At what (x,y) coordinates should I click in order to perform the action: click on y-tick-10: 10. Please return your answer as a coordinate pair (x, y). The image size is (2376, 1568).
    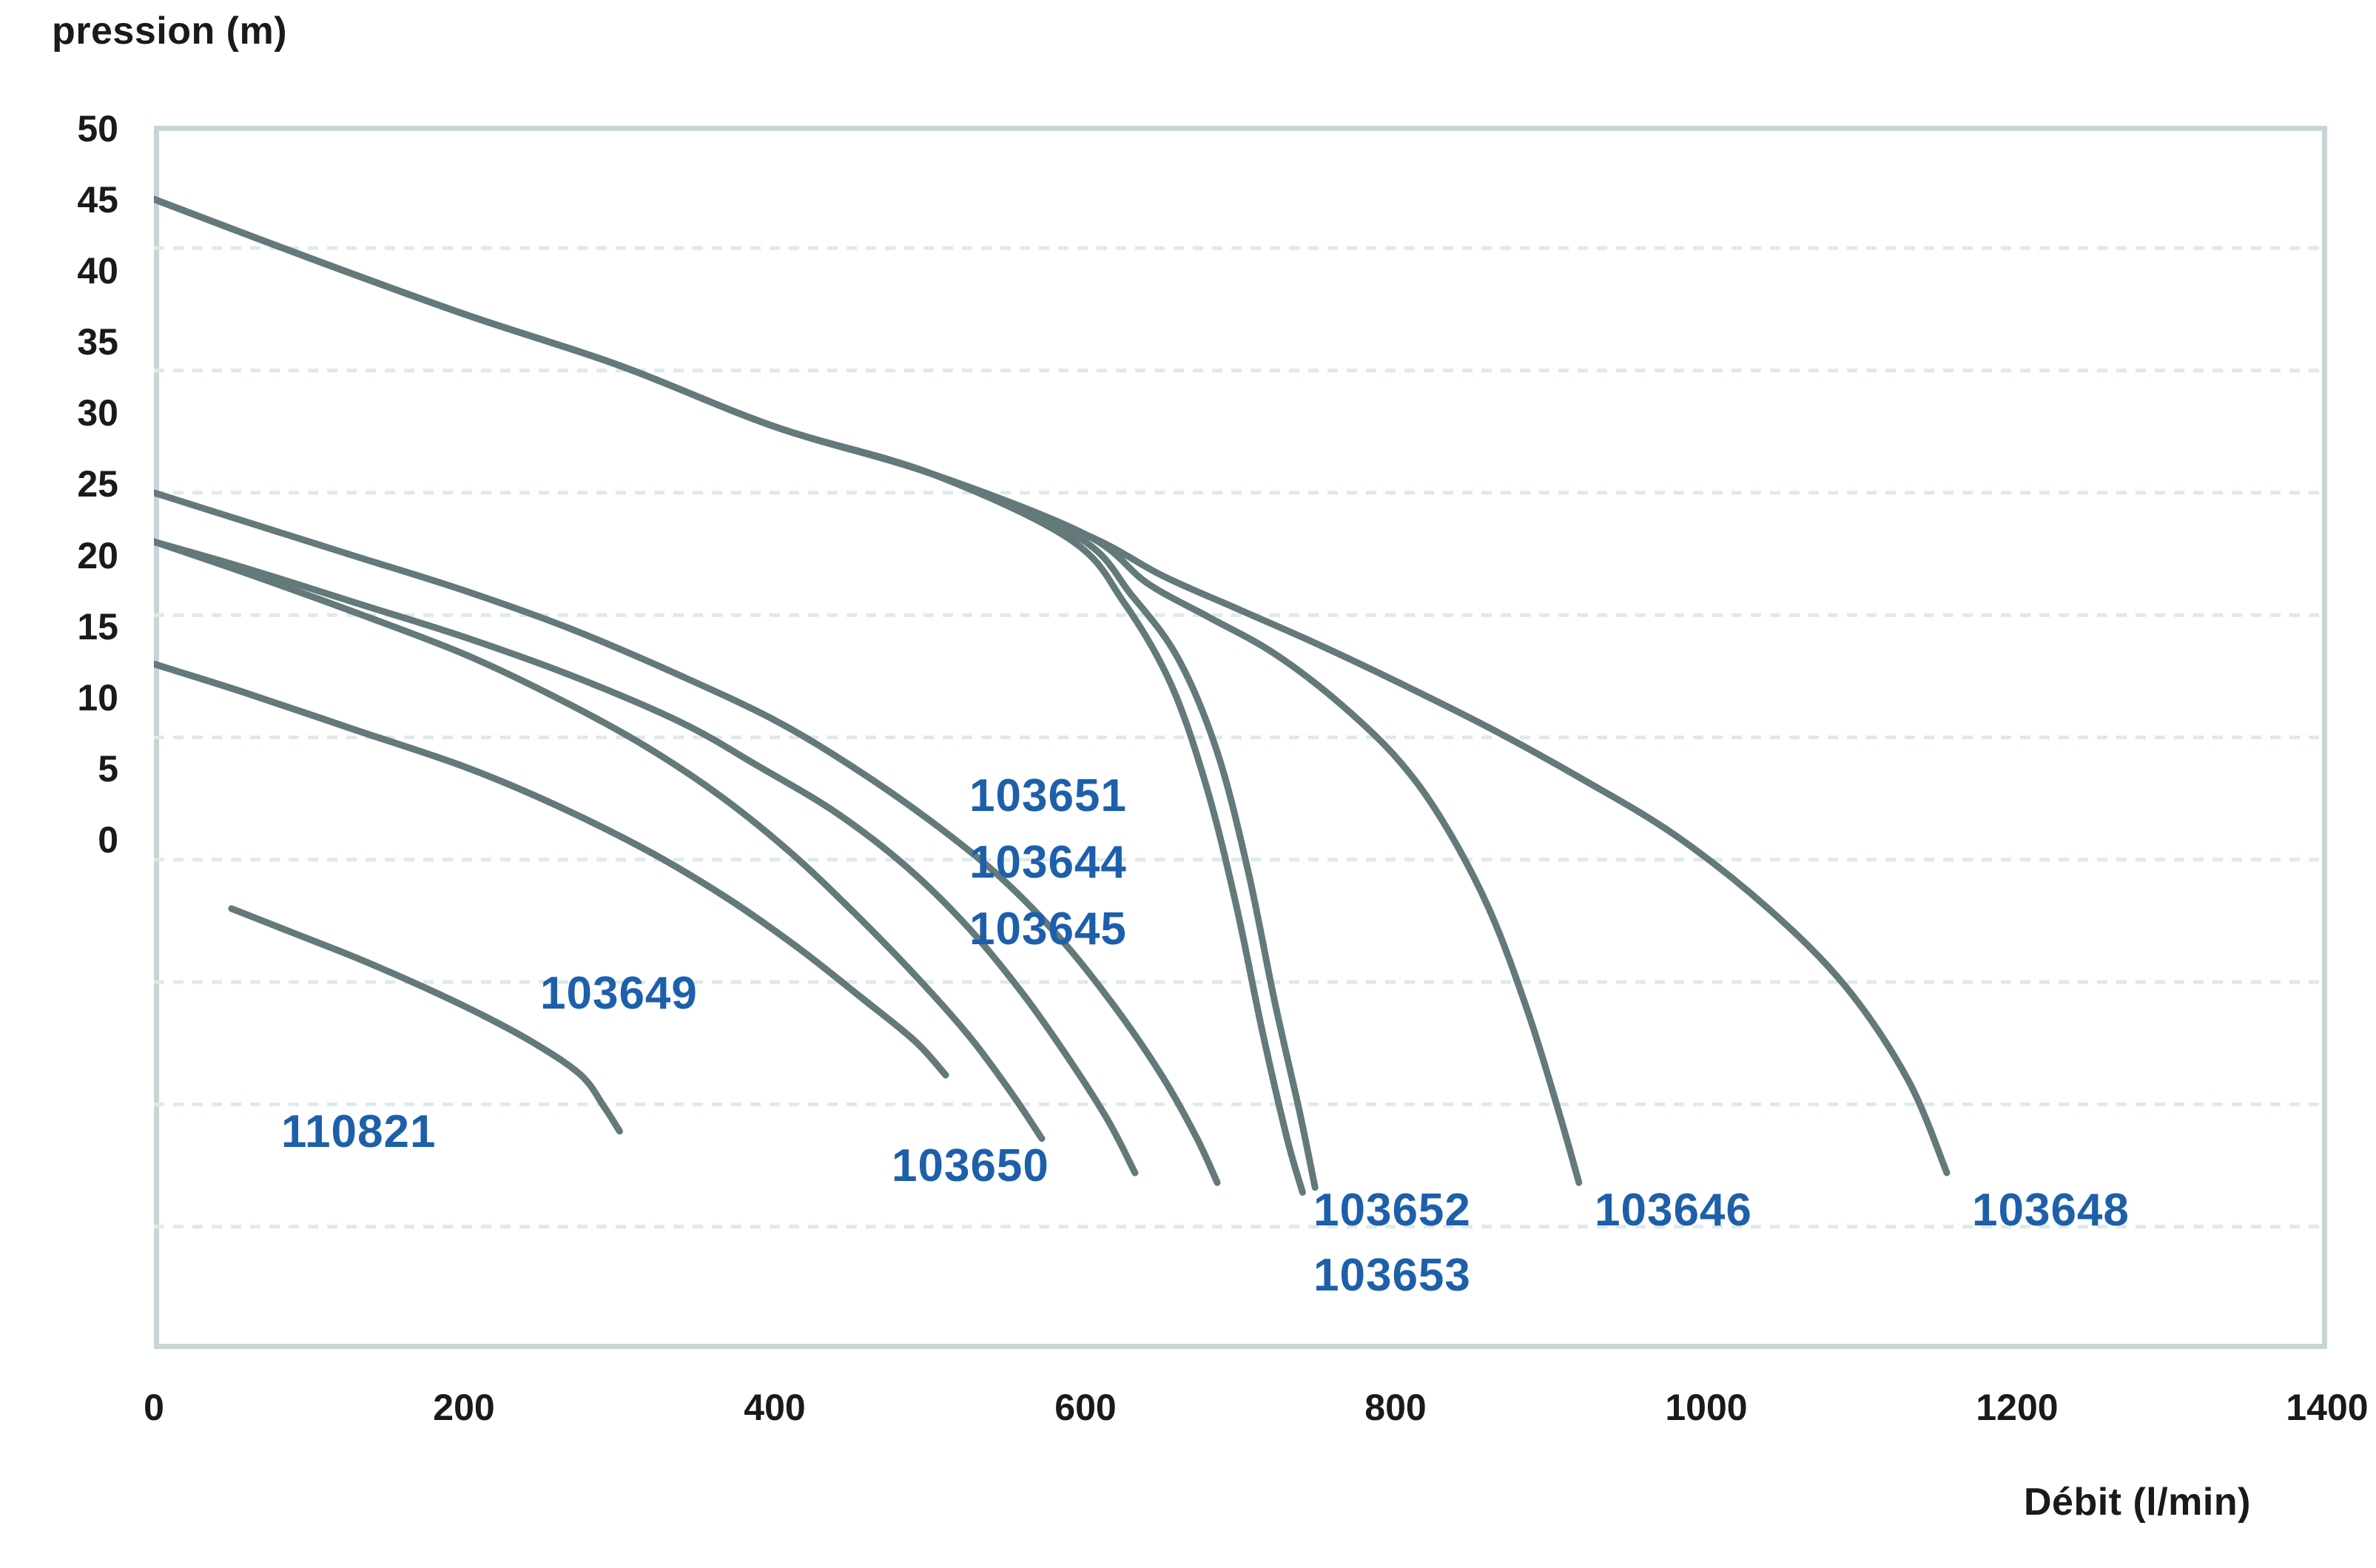
    Looking at the image, I should click on (97, 698).